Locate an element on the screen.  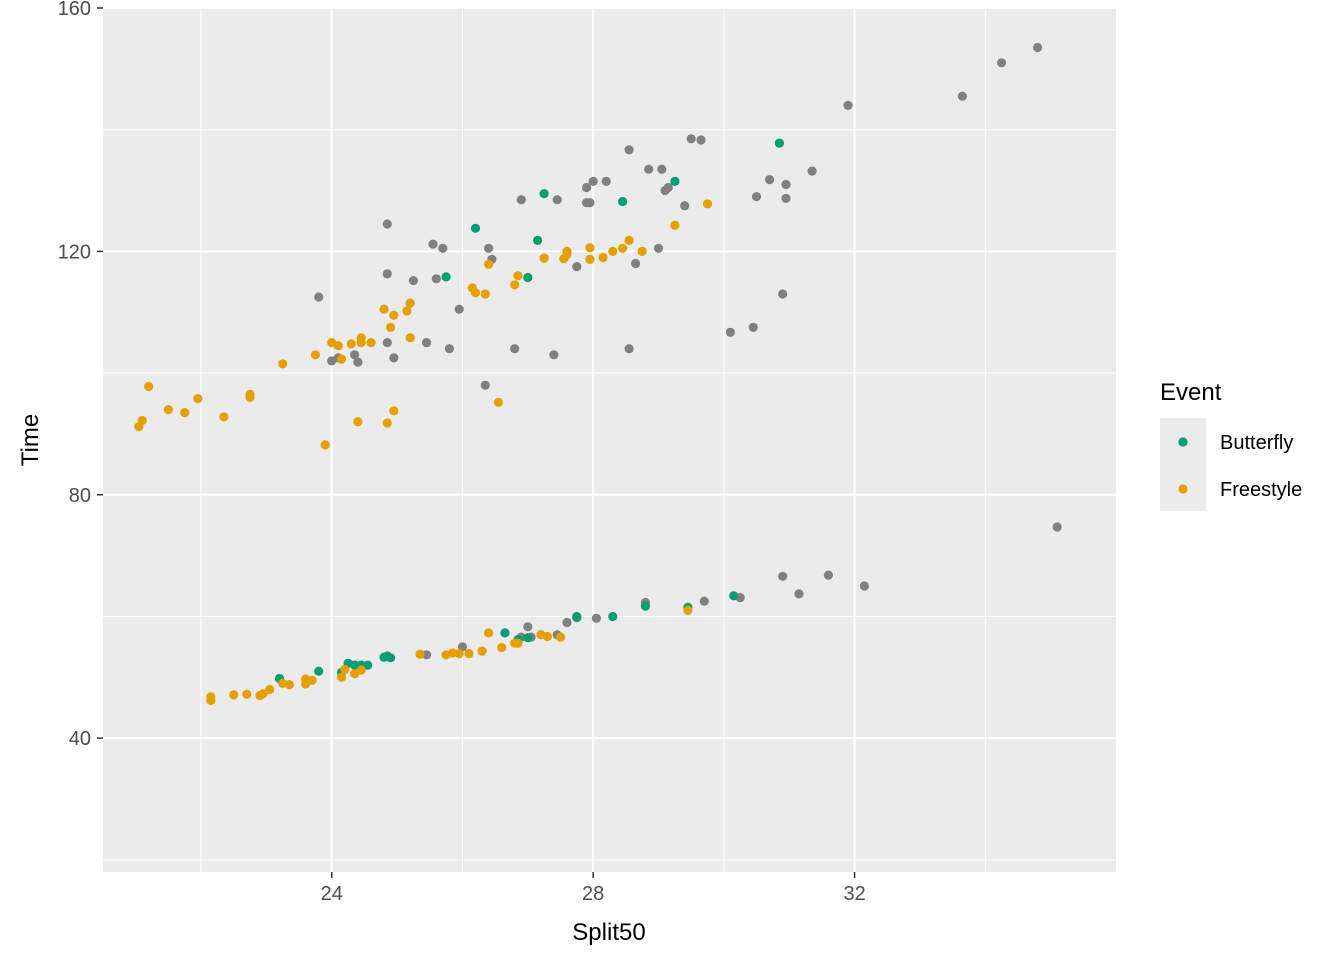
legend-key-freestyle is located at coordinates (1183, 489).